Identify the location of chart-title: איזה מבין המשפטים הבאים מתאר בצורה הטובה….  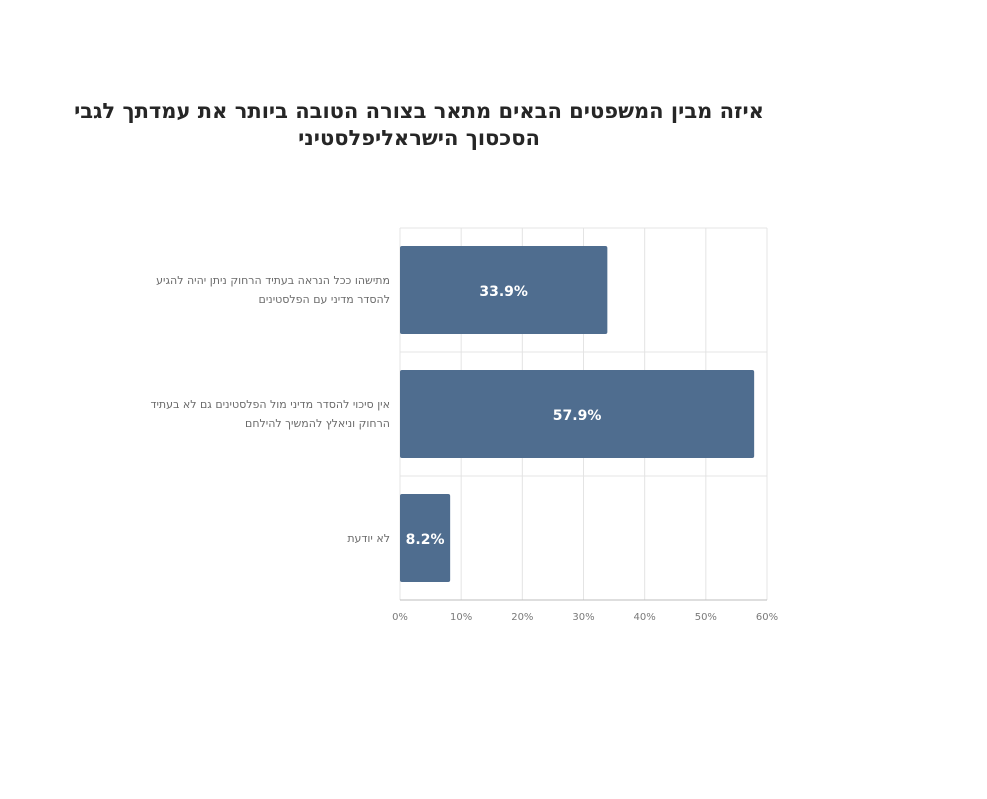
(419, 124).